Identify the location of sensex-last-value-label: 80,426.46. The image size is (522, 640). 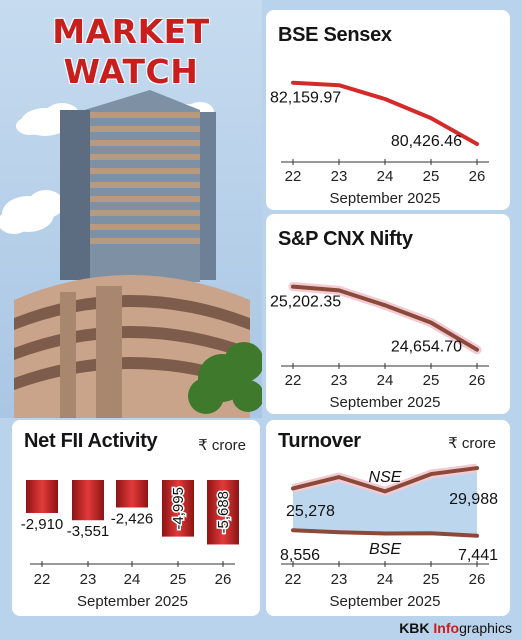
(426, 141).